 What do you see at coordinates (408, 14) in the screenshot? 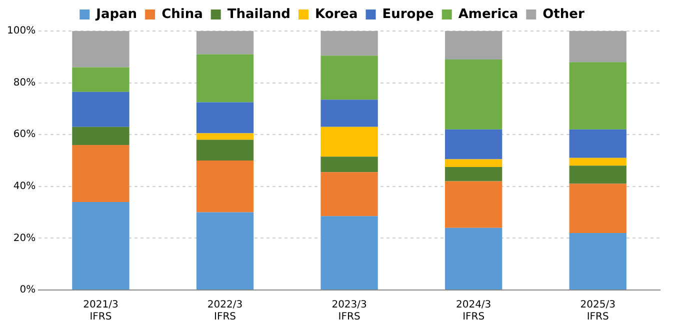
I see `legend-label: Europe` at bounding box center [408, 14].